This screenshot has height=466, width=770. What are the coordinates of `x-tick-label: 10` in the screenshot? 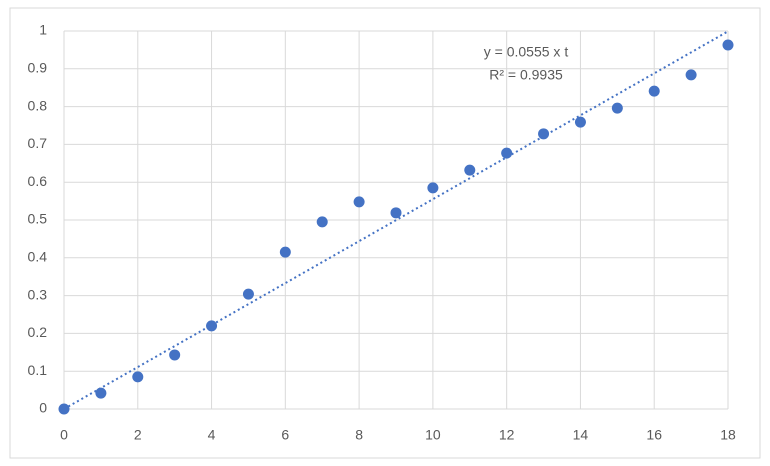 It's located at (433, 435).